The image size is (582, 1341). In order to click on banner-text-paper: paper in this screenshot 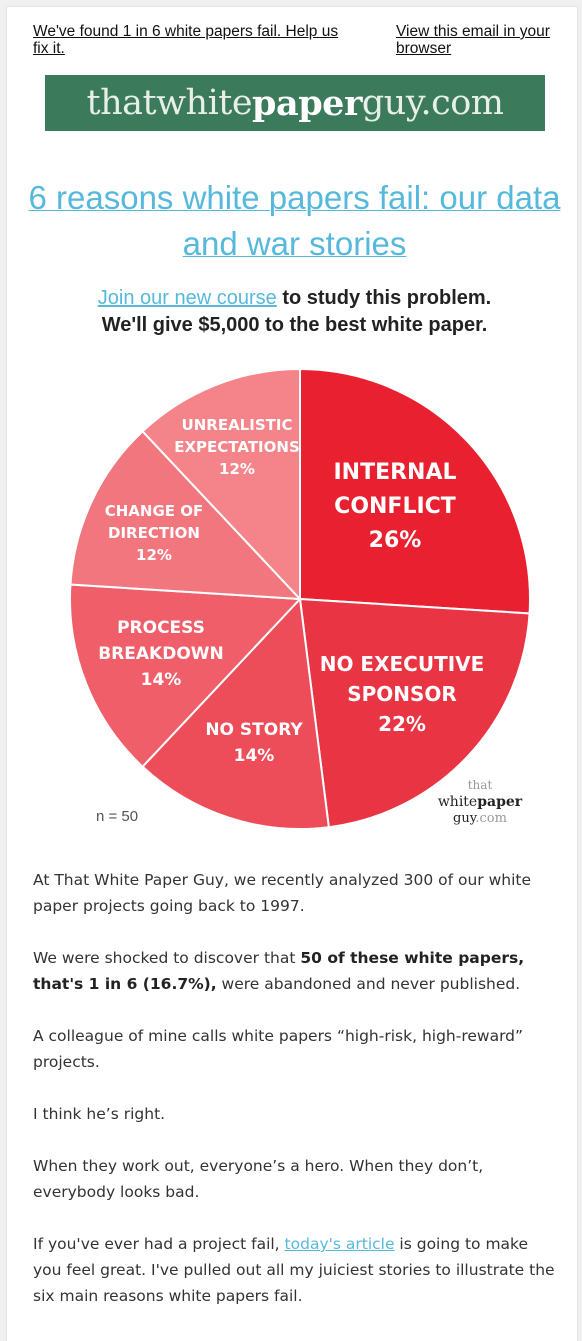, I will do `click(307, 103)`.